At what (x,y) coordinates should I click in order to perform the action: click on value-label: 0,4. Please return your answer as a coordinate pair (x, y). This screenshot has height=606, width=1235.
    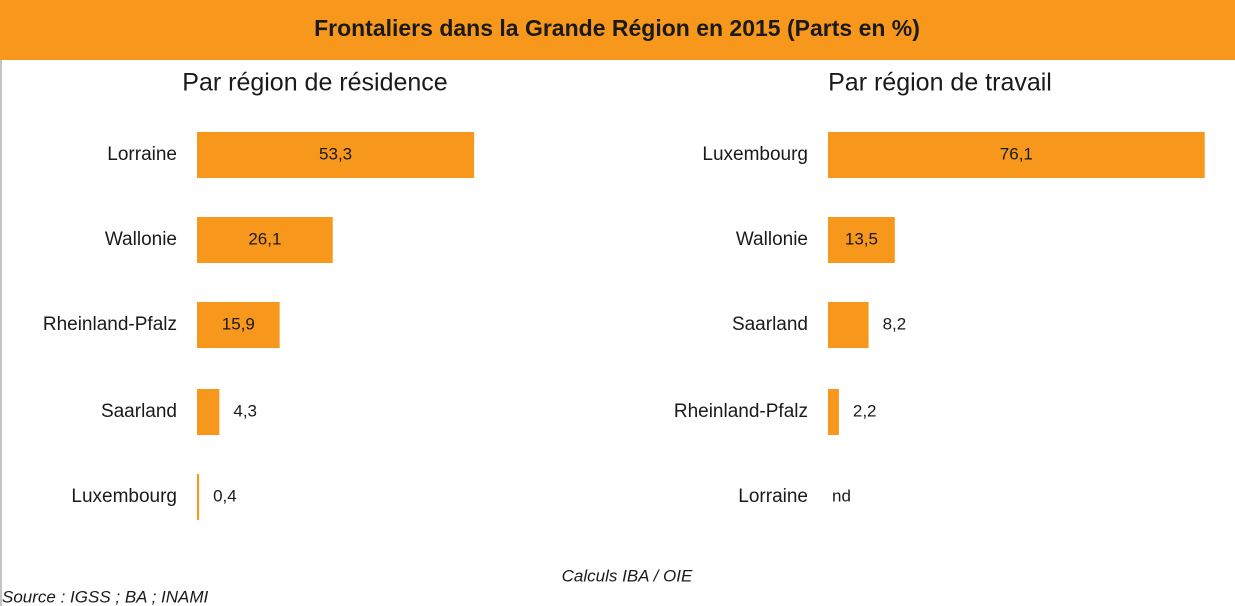
    Looking at the image, I should click on (225, 495).